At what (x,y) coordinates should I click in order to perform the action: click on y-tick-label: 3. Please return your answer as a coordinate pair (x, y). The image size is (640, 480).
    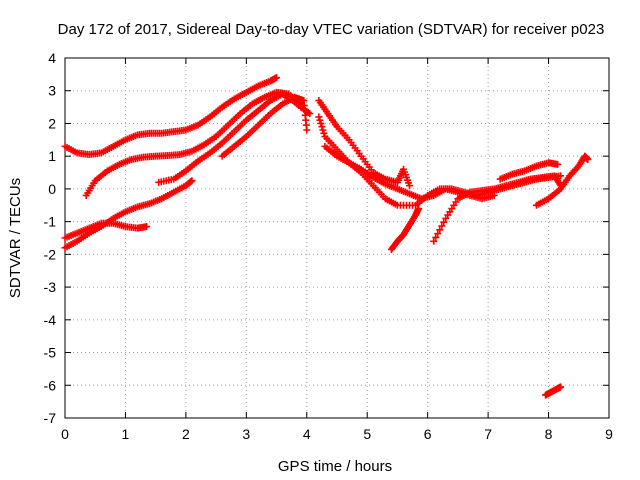
    Looking at the image, I should click on (52, 91).